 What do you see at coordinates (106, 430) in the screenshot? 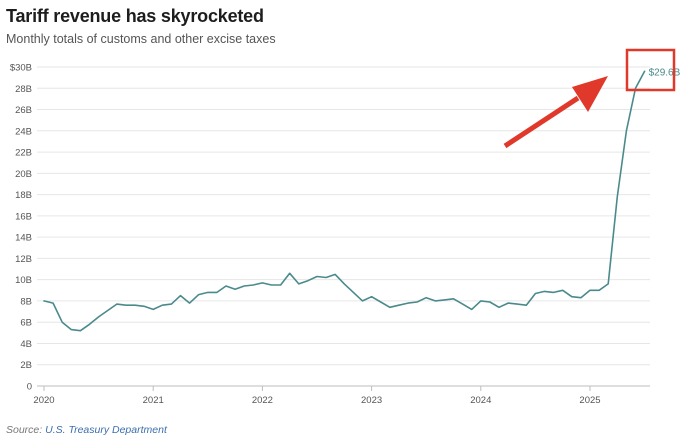
I see `source-link: U.S. Treasury Department` at bounding box center [106, 430].